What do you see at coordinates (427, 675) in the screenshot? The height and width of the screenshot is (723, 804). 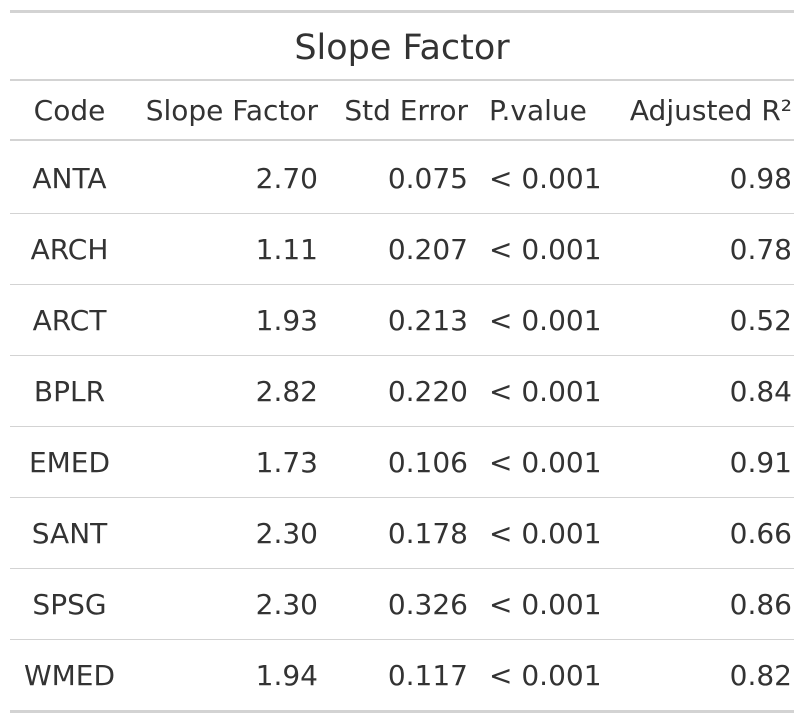 I see `cell-std-error: 0.117` at bounding box center [427, 675].